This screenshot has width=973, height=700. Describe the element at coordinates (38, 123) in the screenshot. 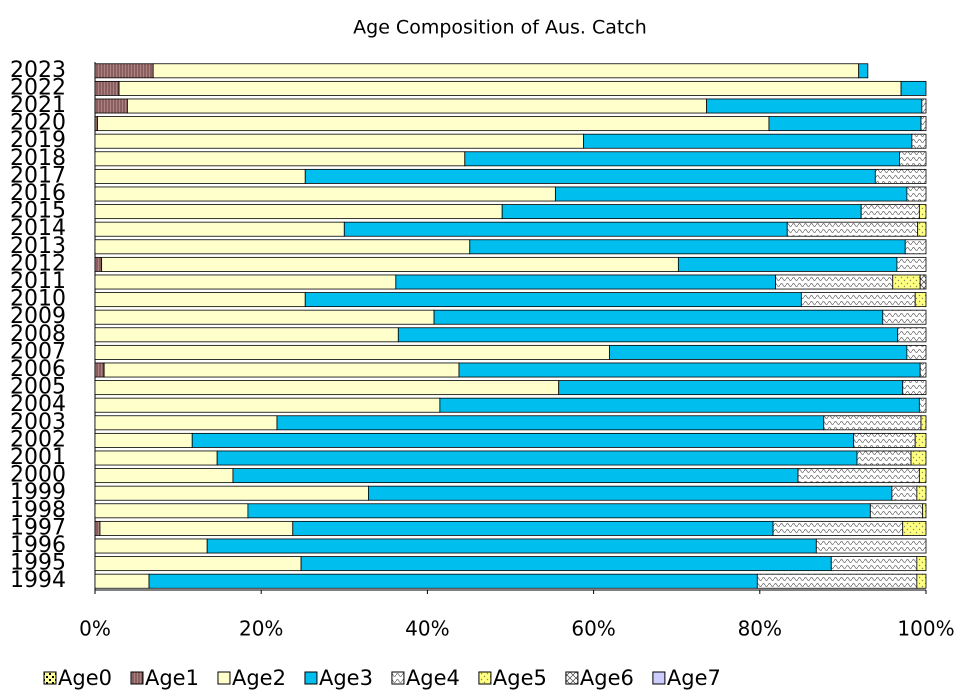

I see `y-tick-label: 2020` at that location.